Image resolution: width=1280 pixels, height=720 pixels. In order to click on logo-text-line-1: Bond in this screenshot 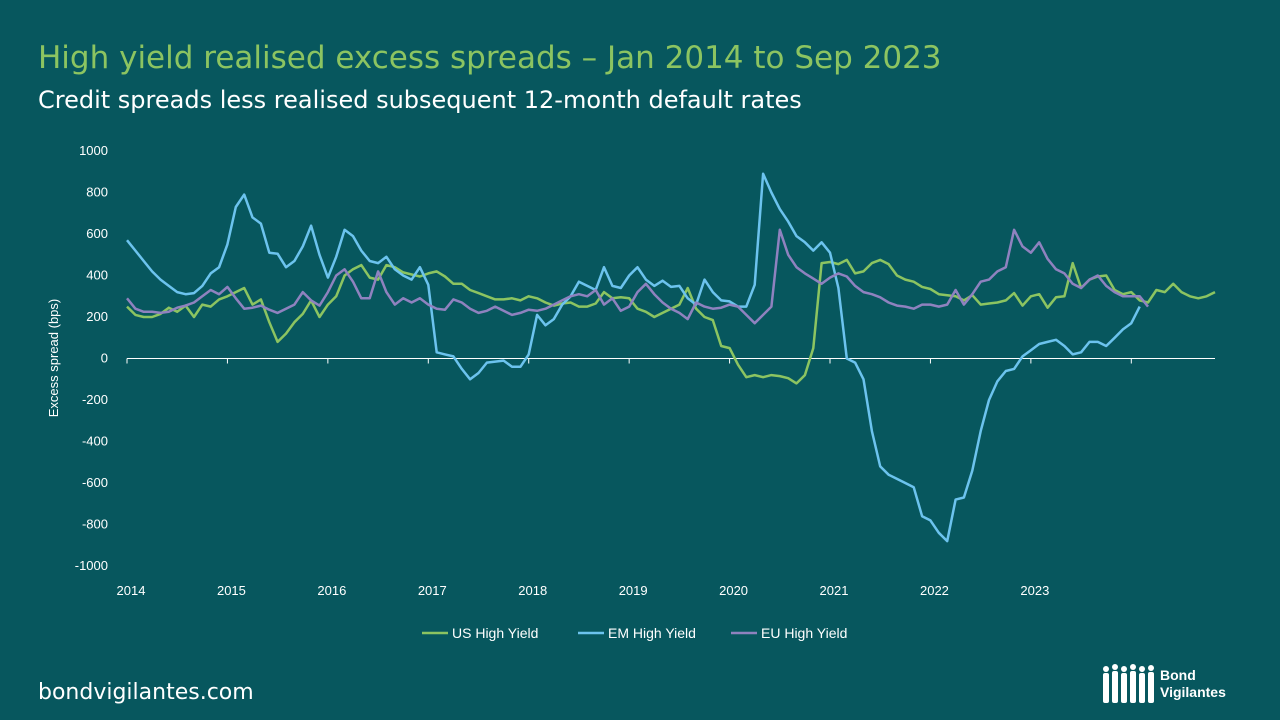, I will do `click(1178, 675)`.